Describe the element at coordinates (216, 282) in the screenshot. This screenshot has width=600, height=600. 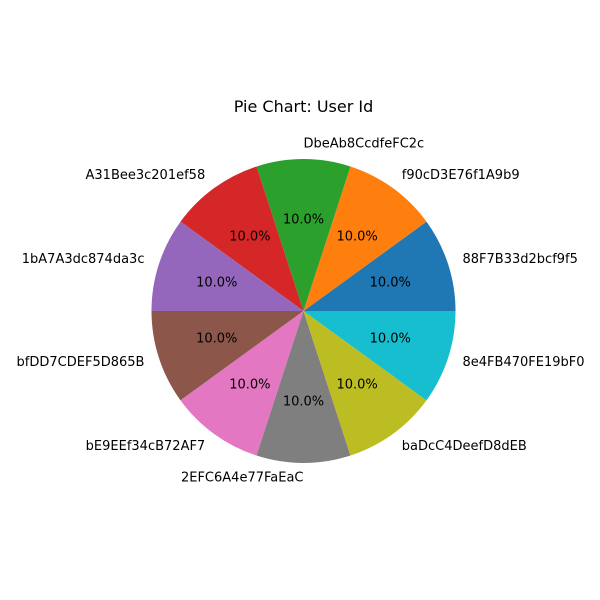
I see `slice-percent-label-4: 10.0%` at that location.